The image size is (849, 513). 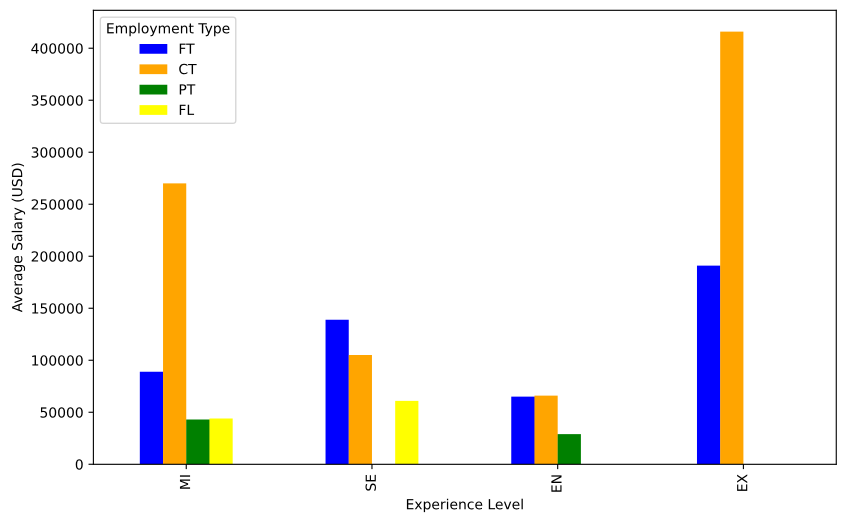 I want to click on y-tick-label: 400000, so click(x=57, y=48).